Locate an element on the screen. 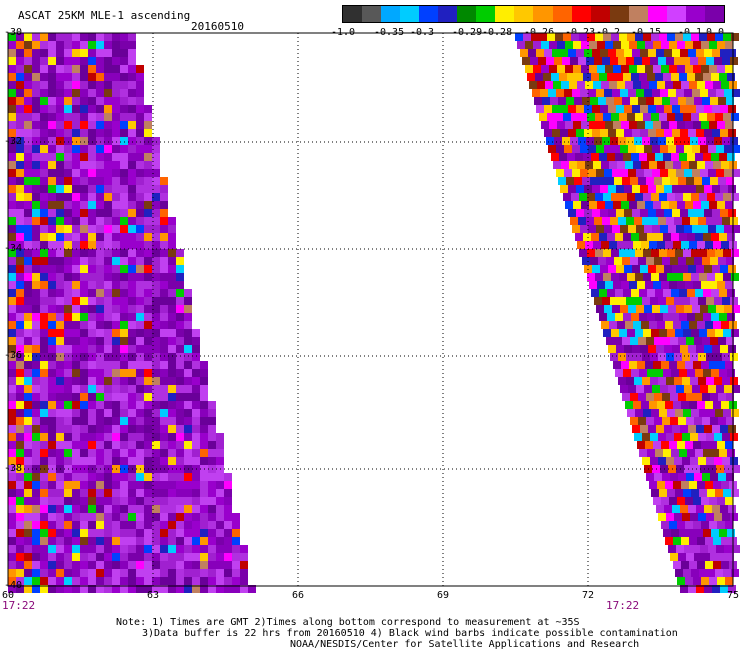 This screenshot has height=650, width=740. y-tick-label: -32 is located at coordinates (13, 141).